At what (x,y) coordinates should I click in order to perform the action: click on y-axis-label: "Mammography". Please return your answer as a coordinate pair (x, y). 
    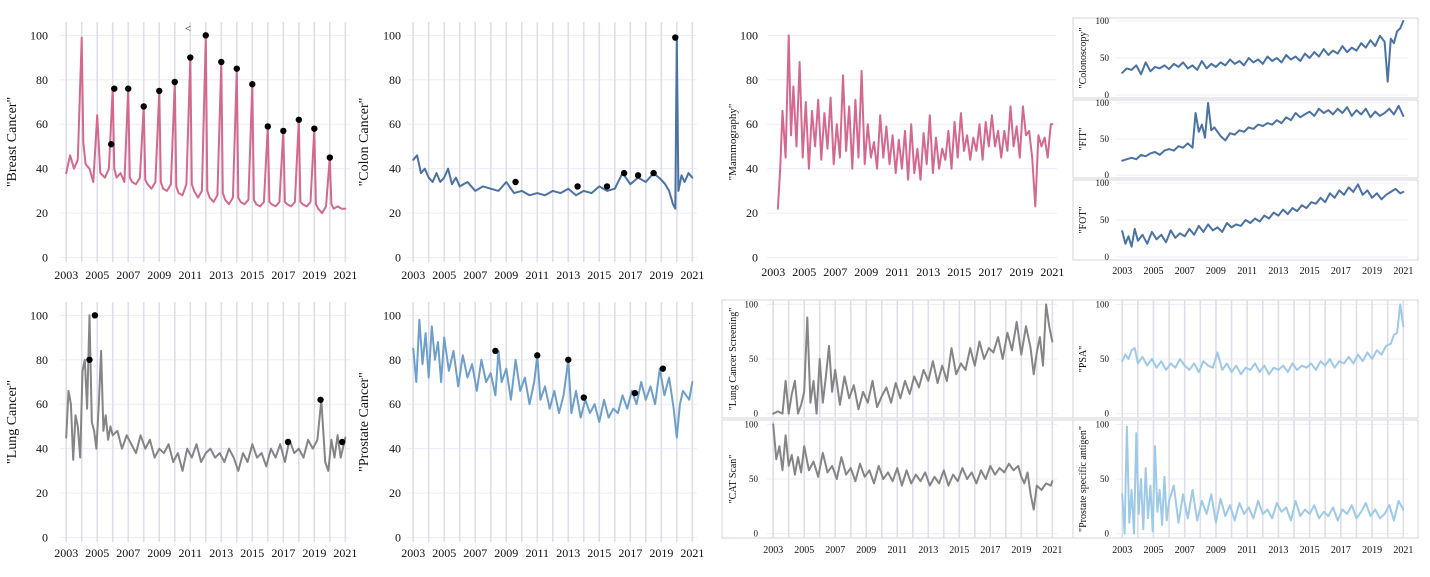
    Looking at the image, I should click on (733, 142).